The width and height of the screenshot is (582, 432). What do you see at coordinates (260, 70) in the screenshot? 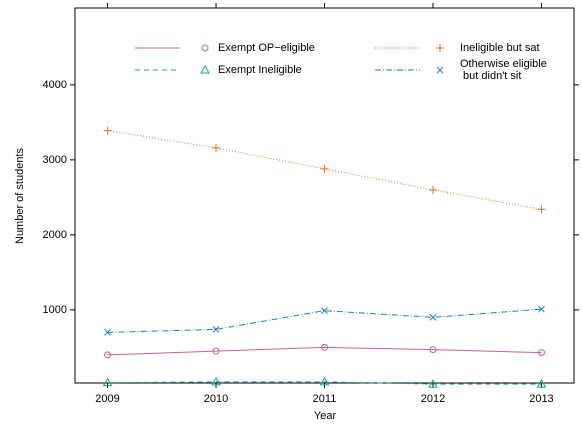
I see `legend-label: Exempt Ineligible` at bounding box center [260, 70].